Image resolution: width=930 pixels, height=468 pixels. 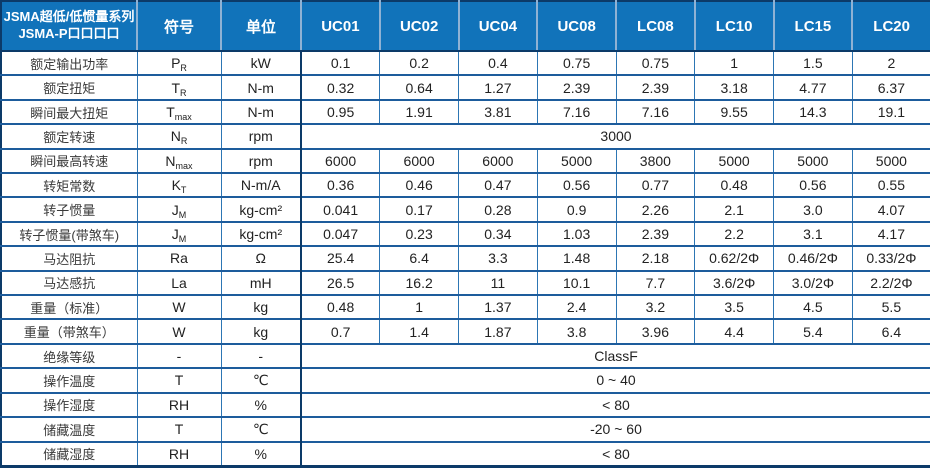 What do you see at coordinates (655, 185) in the screenshot?
I see `row-value: 0.77` at bounding box center [655, 185].